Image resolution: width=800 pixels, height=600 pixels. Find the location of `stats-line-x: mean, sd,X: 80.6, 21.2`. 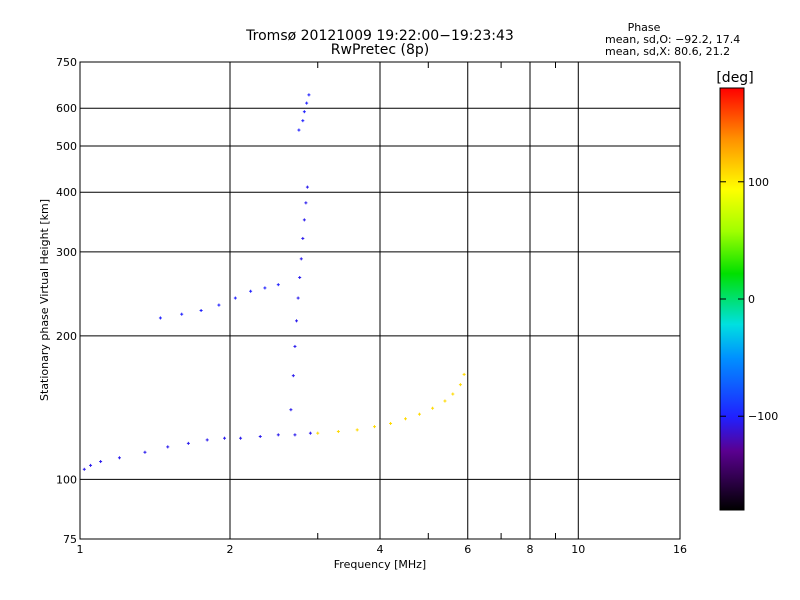

stats-line-x: mean, sd,X: 80.6, 21.2 is located at coordinates (667, 51).